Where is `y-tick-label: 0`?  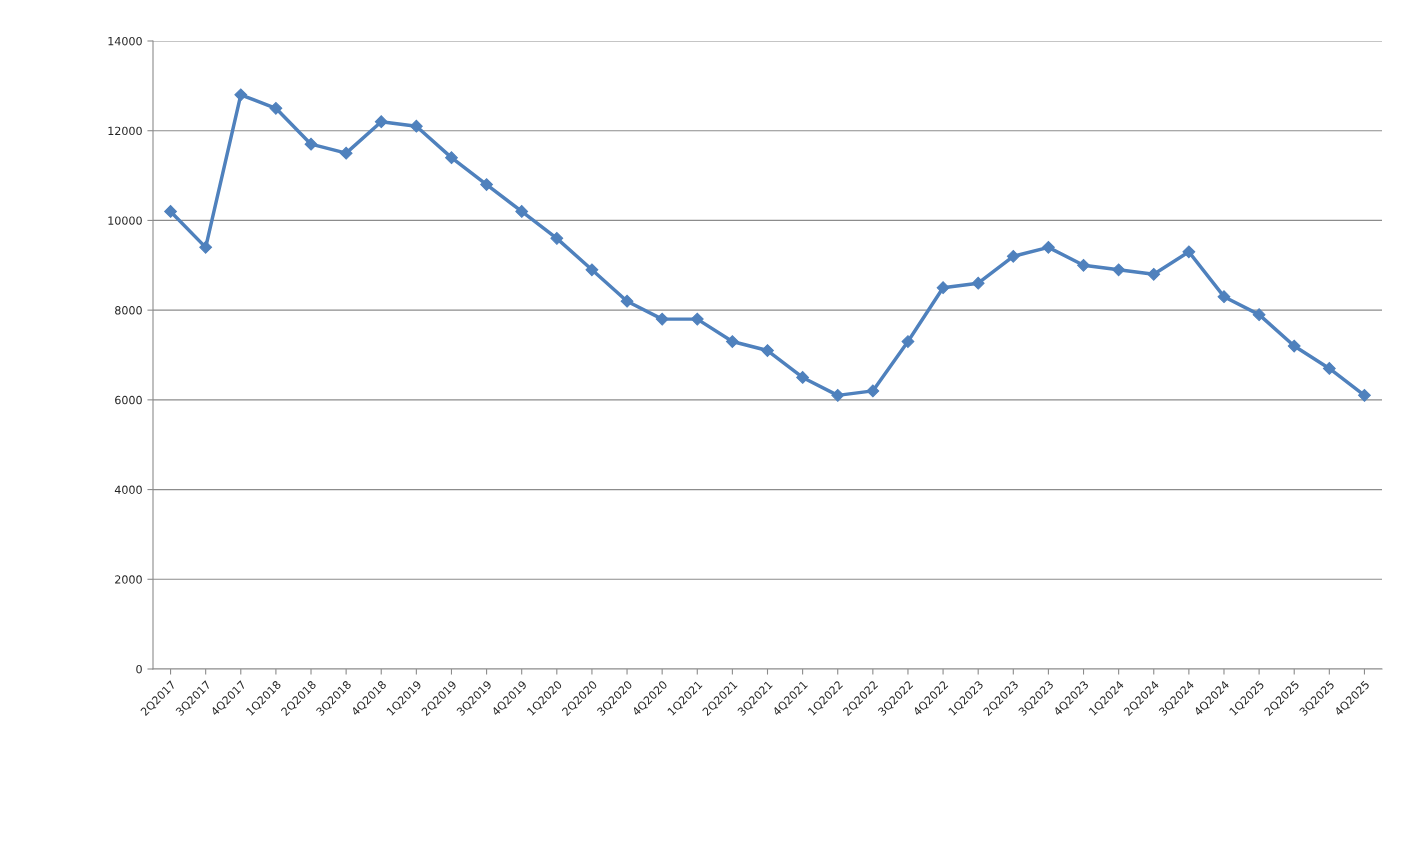 y-tick-label: 0 is located at coordinates (139, 669).